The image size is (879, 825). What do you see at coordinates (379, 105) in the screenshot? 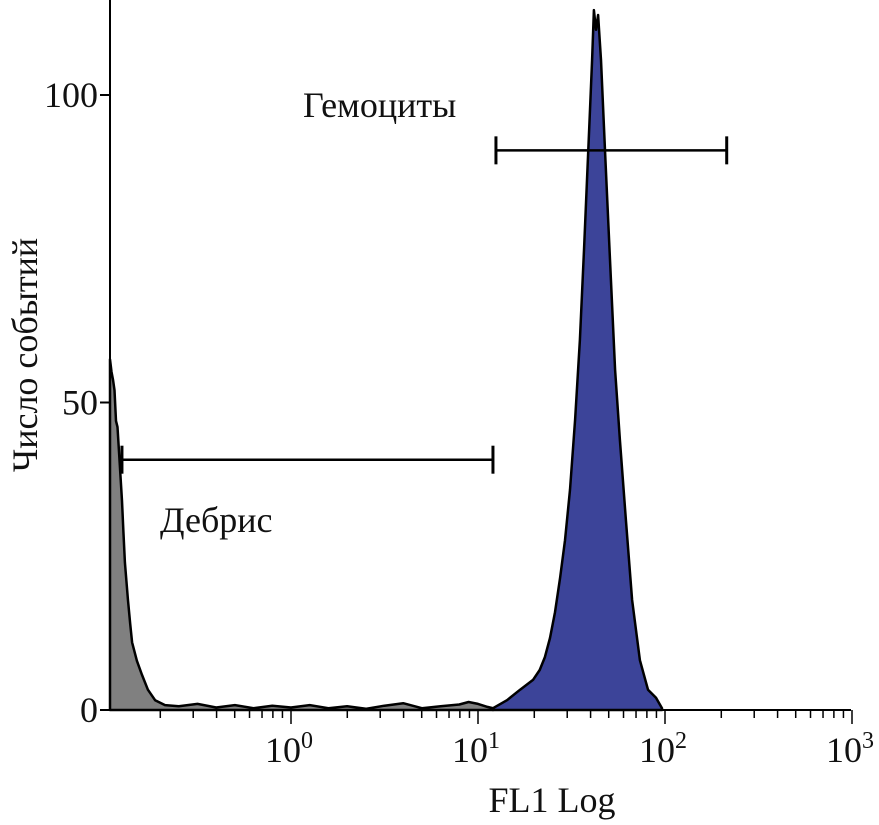
I see `gate-label-hemocytes: Гемоциты` at bounding box center [379, 105].